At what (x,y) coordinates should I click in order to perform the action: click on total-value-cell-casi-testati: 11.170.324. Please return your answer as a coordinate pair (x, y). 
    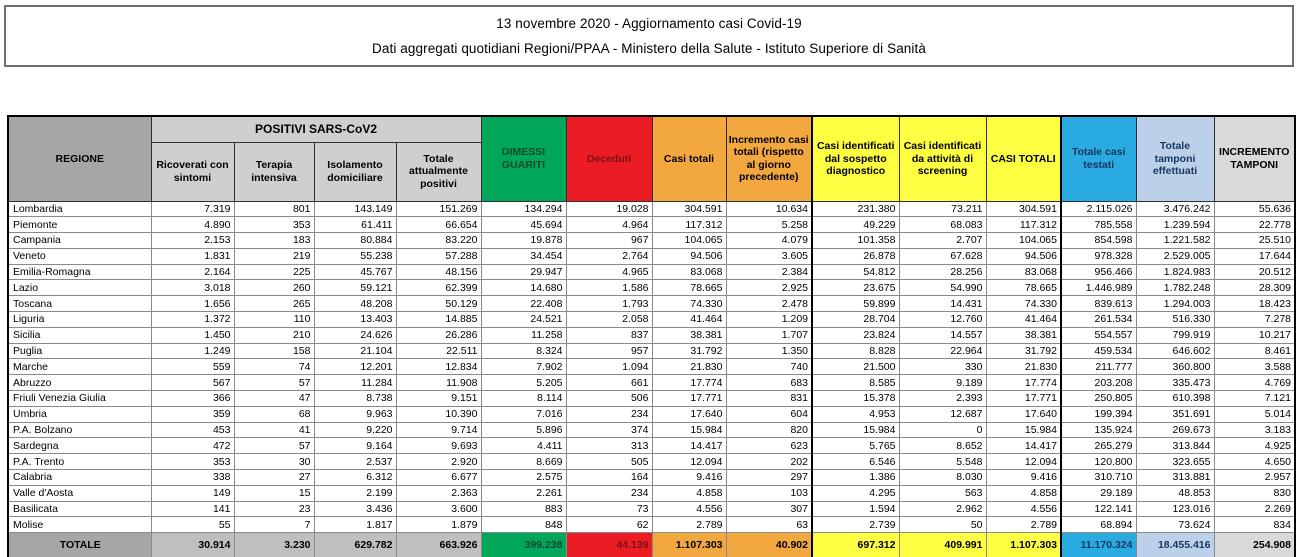
    Looking at the image, I should click on (1098, 544).